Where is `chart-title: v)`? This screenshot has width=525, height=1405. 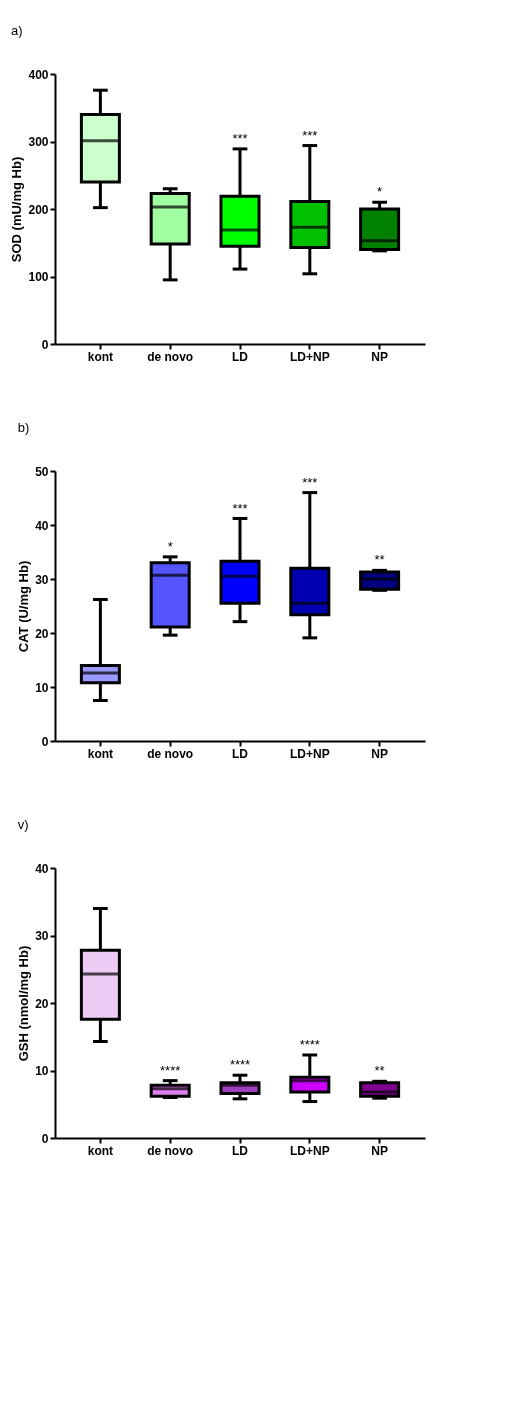 chart-title: v) is located at coordinates (23, 824).